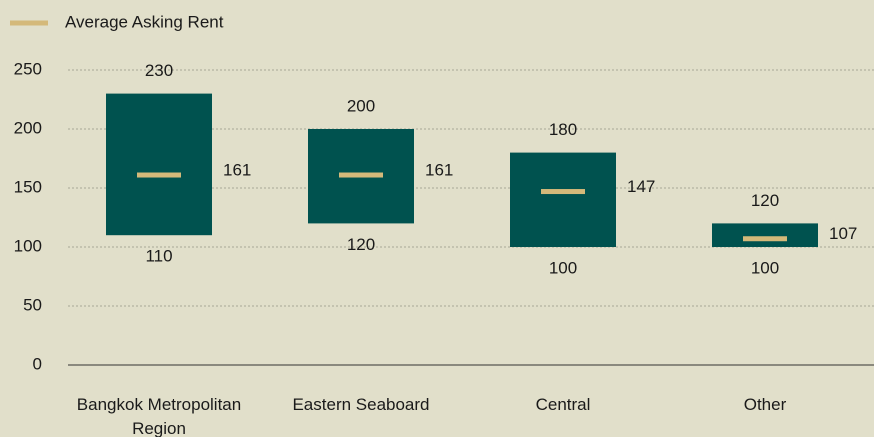 The image size is (874, 437). I want to click on y-tick-label: 200, so click(28, 127).